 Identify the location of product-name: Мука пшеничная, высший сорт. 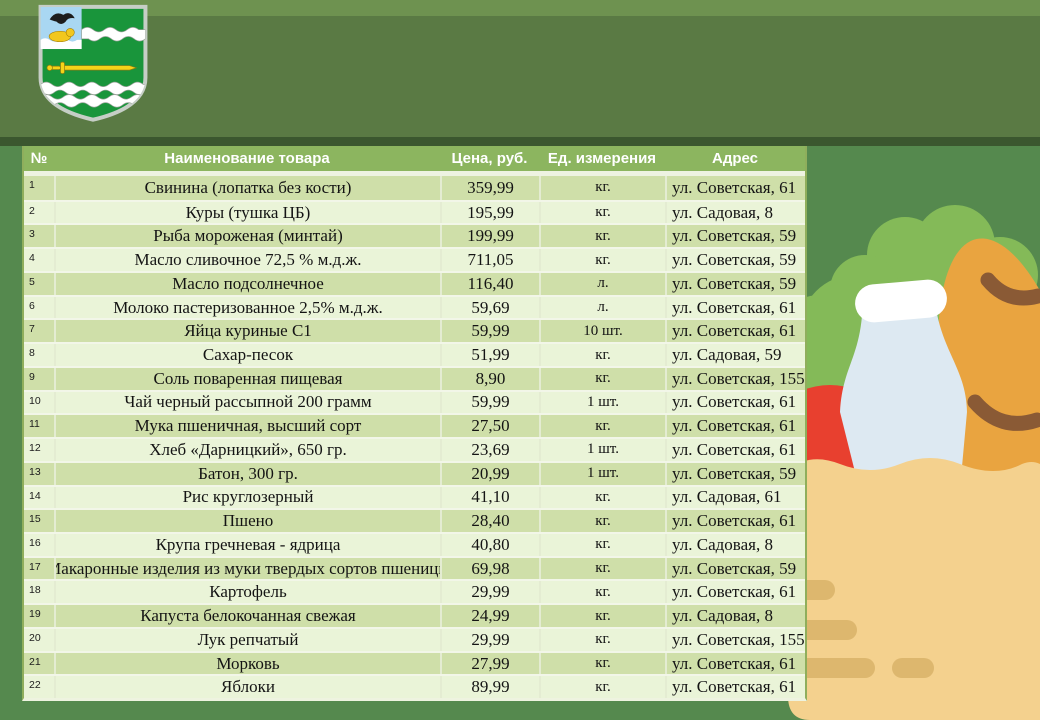
(247, 426).